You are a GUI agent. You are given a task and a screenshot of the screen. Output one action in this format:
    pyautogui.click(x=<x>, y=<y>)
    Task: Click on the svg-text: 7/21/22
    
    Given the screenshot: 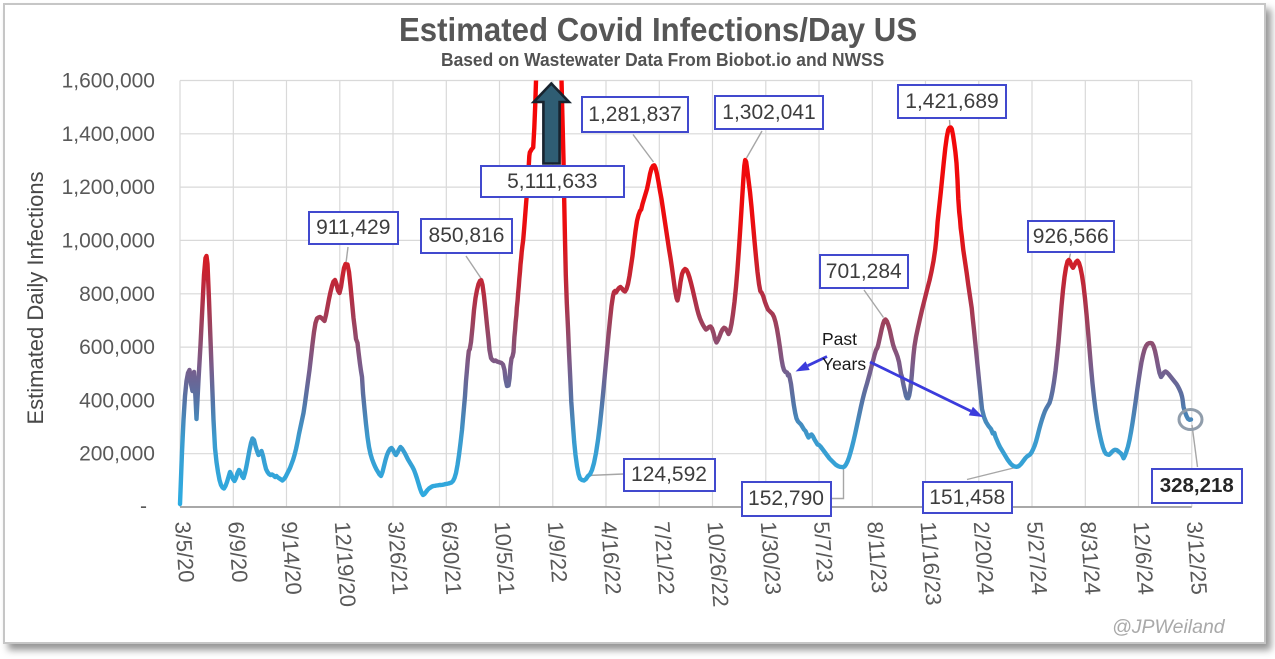 What is the action you would take?
    pyautogui.click(x=664, y=558)
    